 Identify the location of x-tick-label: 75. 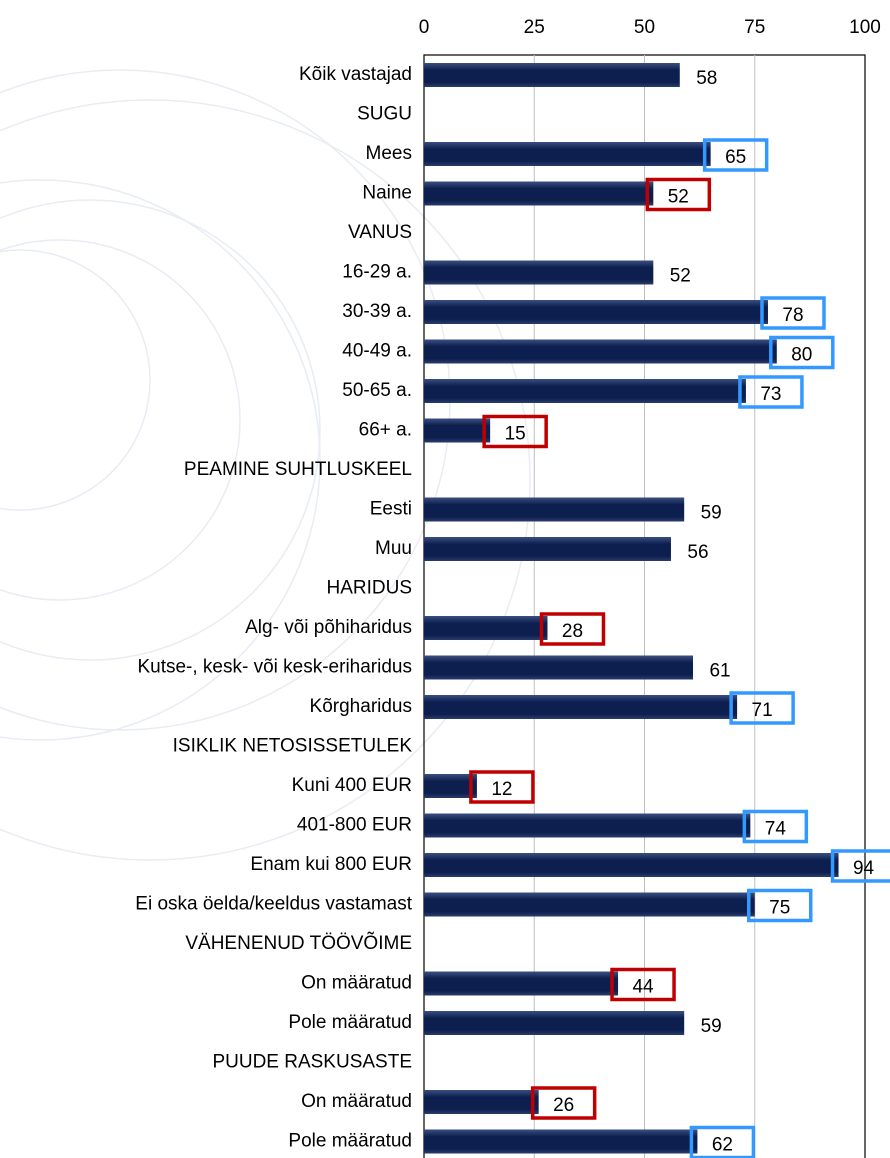
(754, 27).